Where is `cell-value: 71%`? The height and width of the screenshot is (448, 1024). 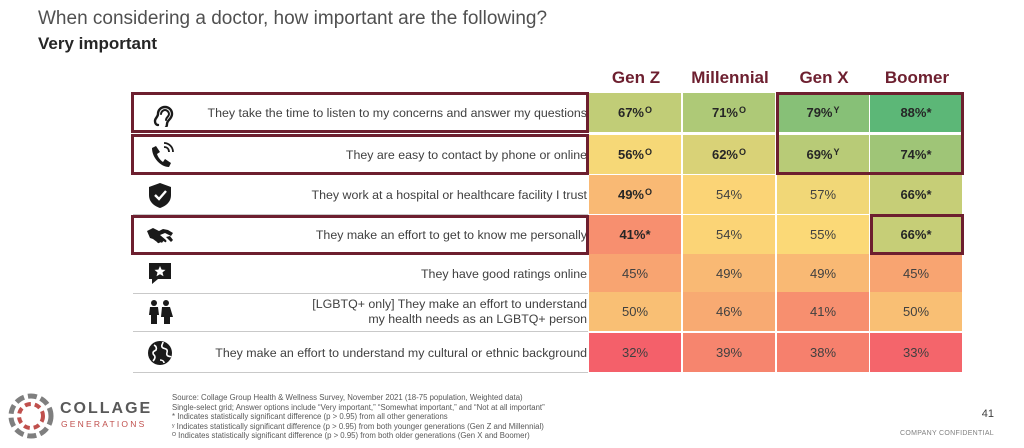 cell-value: 71% is located at coordinates (724, 112).